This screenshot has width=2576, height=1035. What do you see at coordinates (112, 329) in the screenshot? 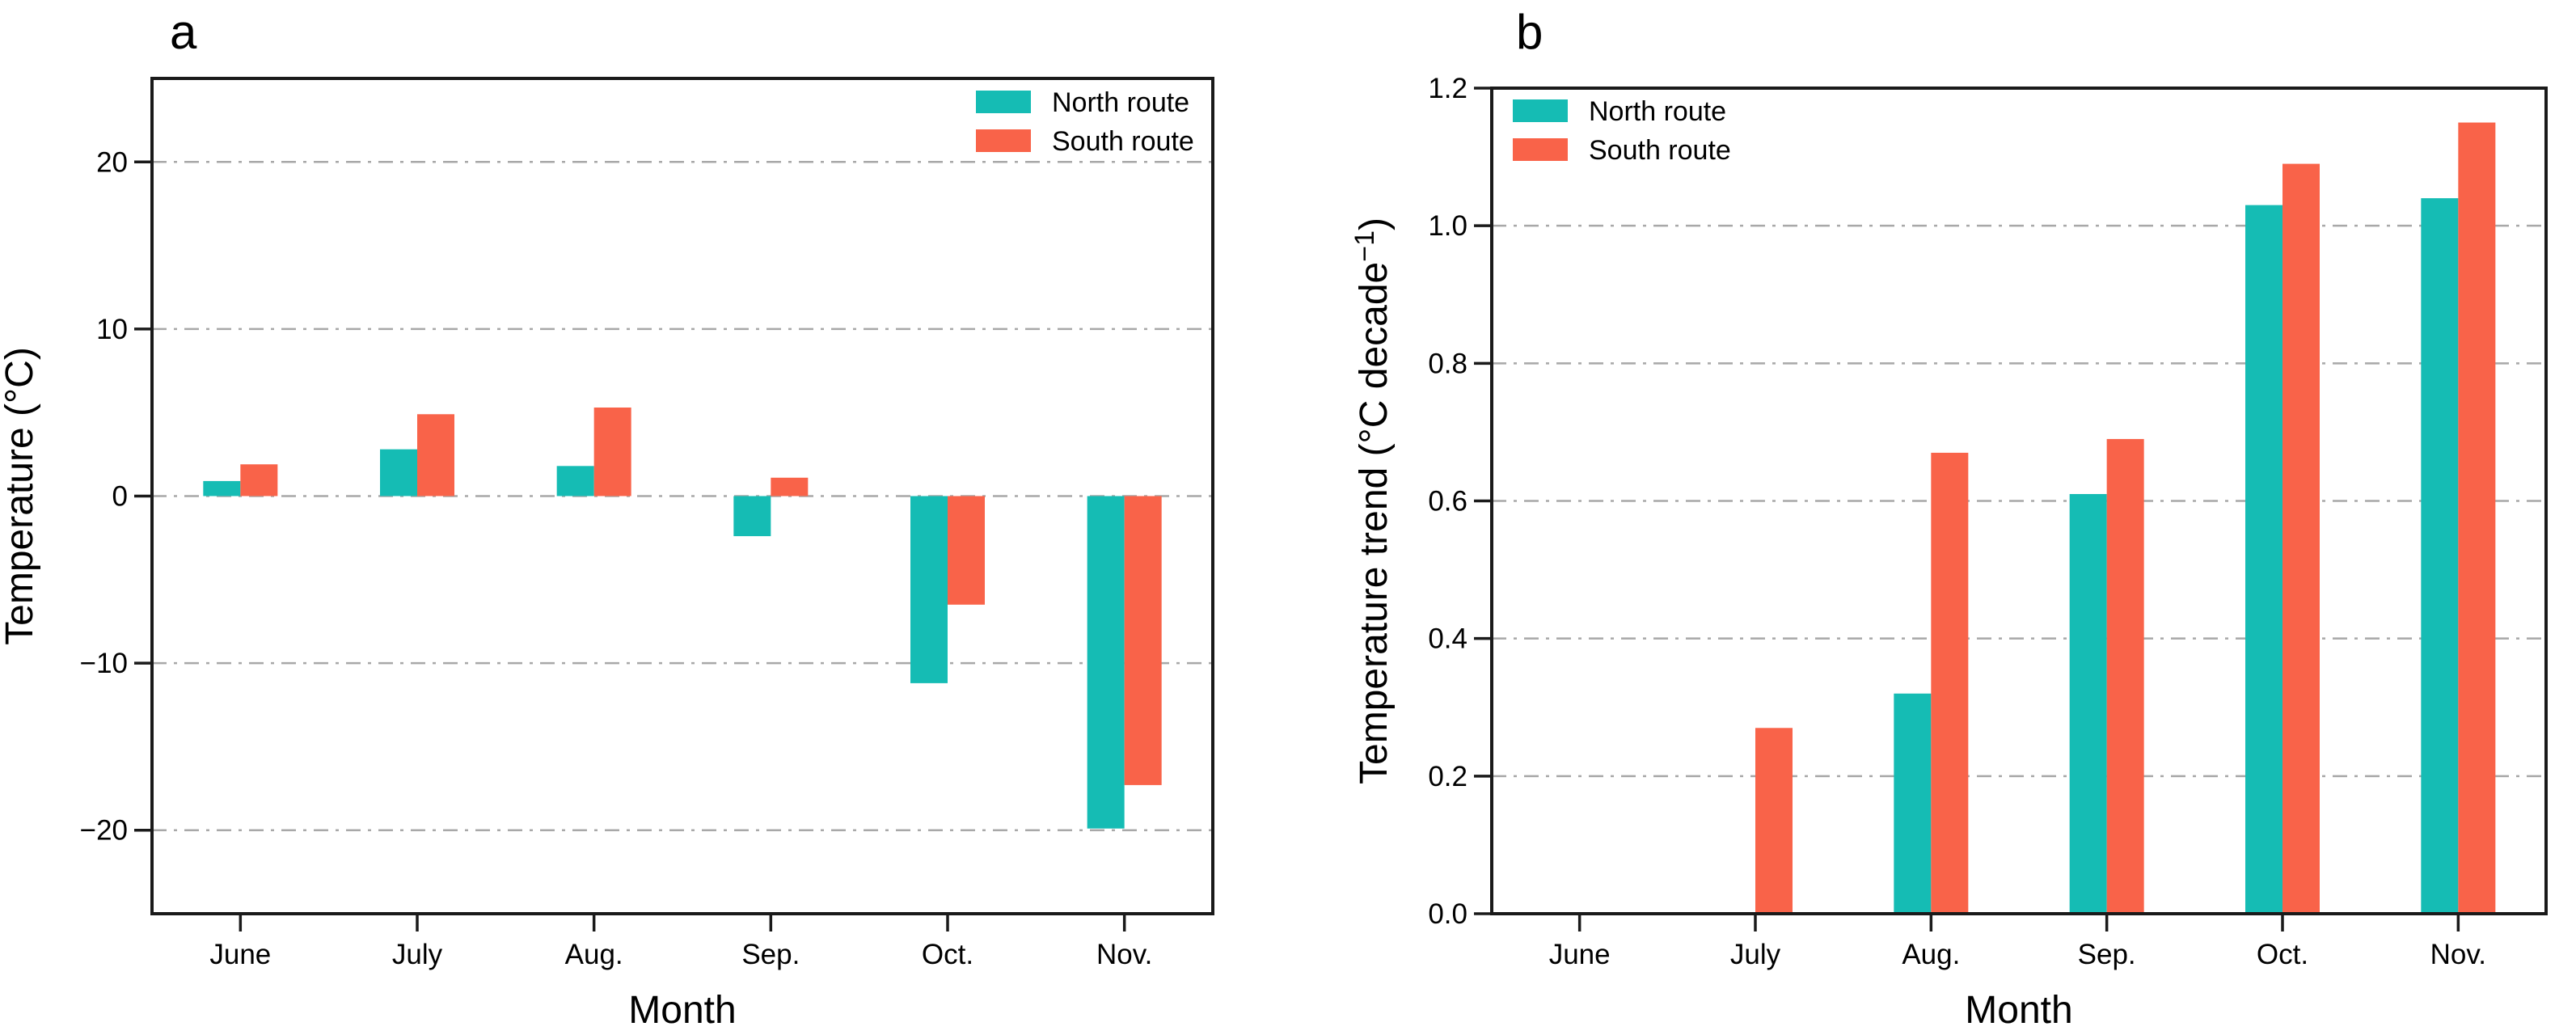
I see `y-tick-label: 10` at bounding box center [112, 329].